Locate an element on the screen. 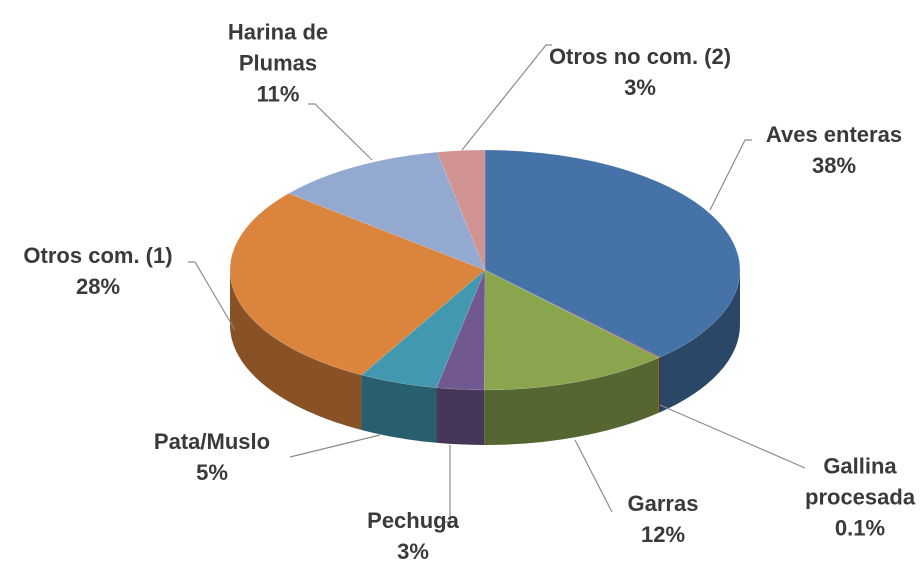 This screenshot has height=566, width=923. category-label: Gallina procesada is located at coordinates (860, 481).